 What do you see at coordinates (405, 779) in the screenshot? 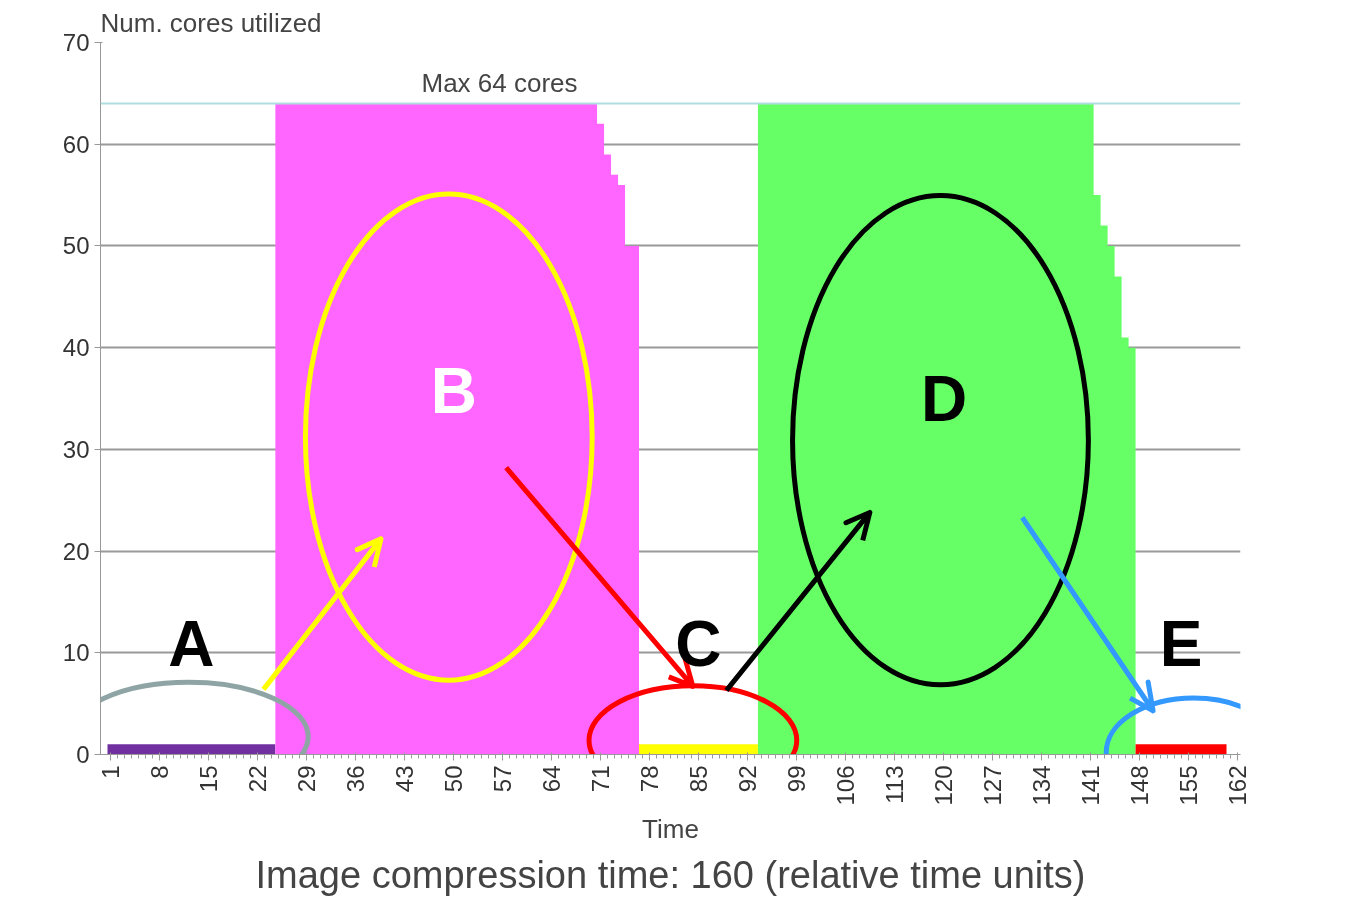
I see `x-tick-label: 43` at bounding box center [405, 779].